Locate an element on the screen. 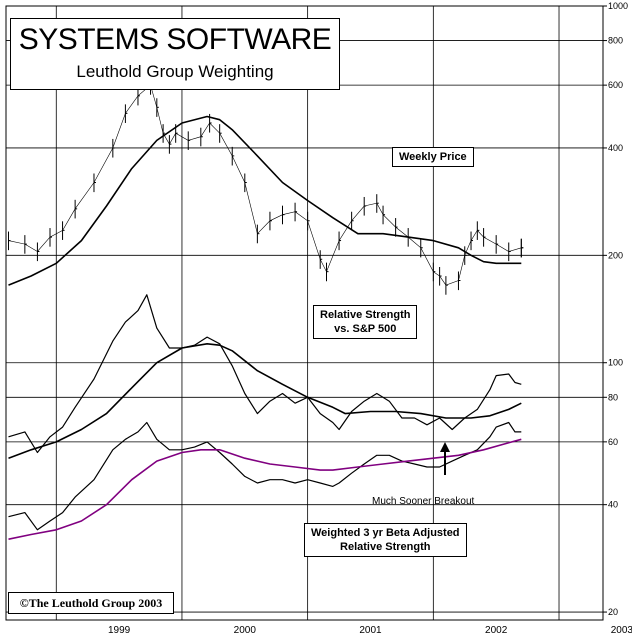  breakout-note: Much Sooner Breakout is located at coordinates (423, 501).